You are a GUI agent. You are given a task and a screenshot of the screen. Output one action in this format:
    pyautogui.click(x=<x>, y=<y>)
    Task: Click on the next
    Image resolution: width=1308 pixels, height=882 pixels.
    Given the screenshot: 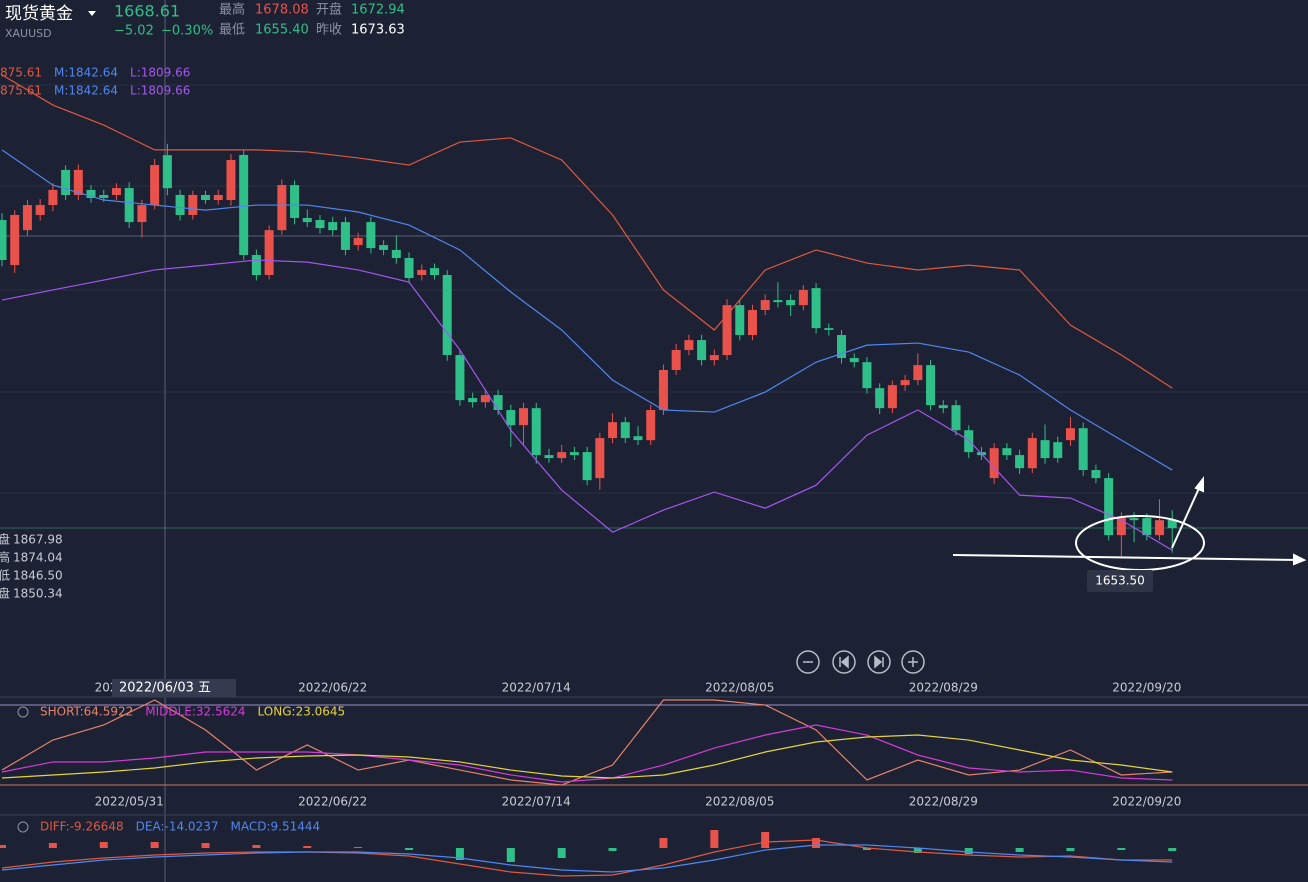 What is the action you would take?
    pyautogui.click(x=879, y=662)
    